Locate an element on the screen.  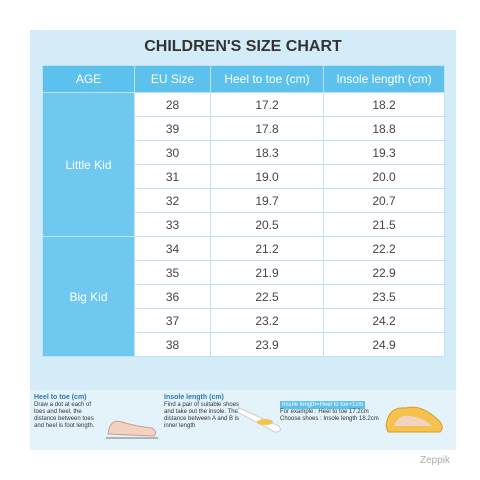
cell: 22.2 is located at coordinates (384, 248).